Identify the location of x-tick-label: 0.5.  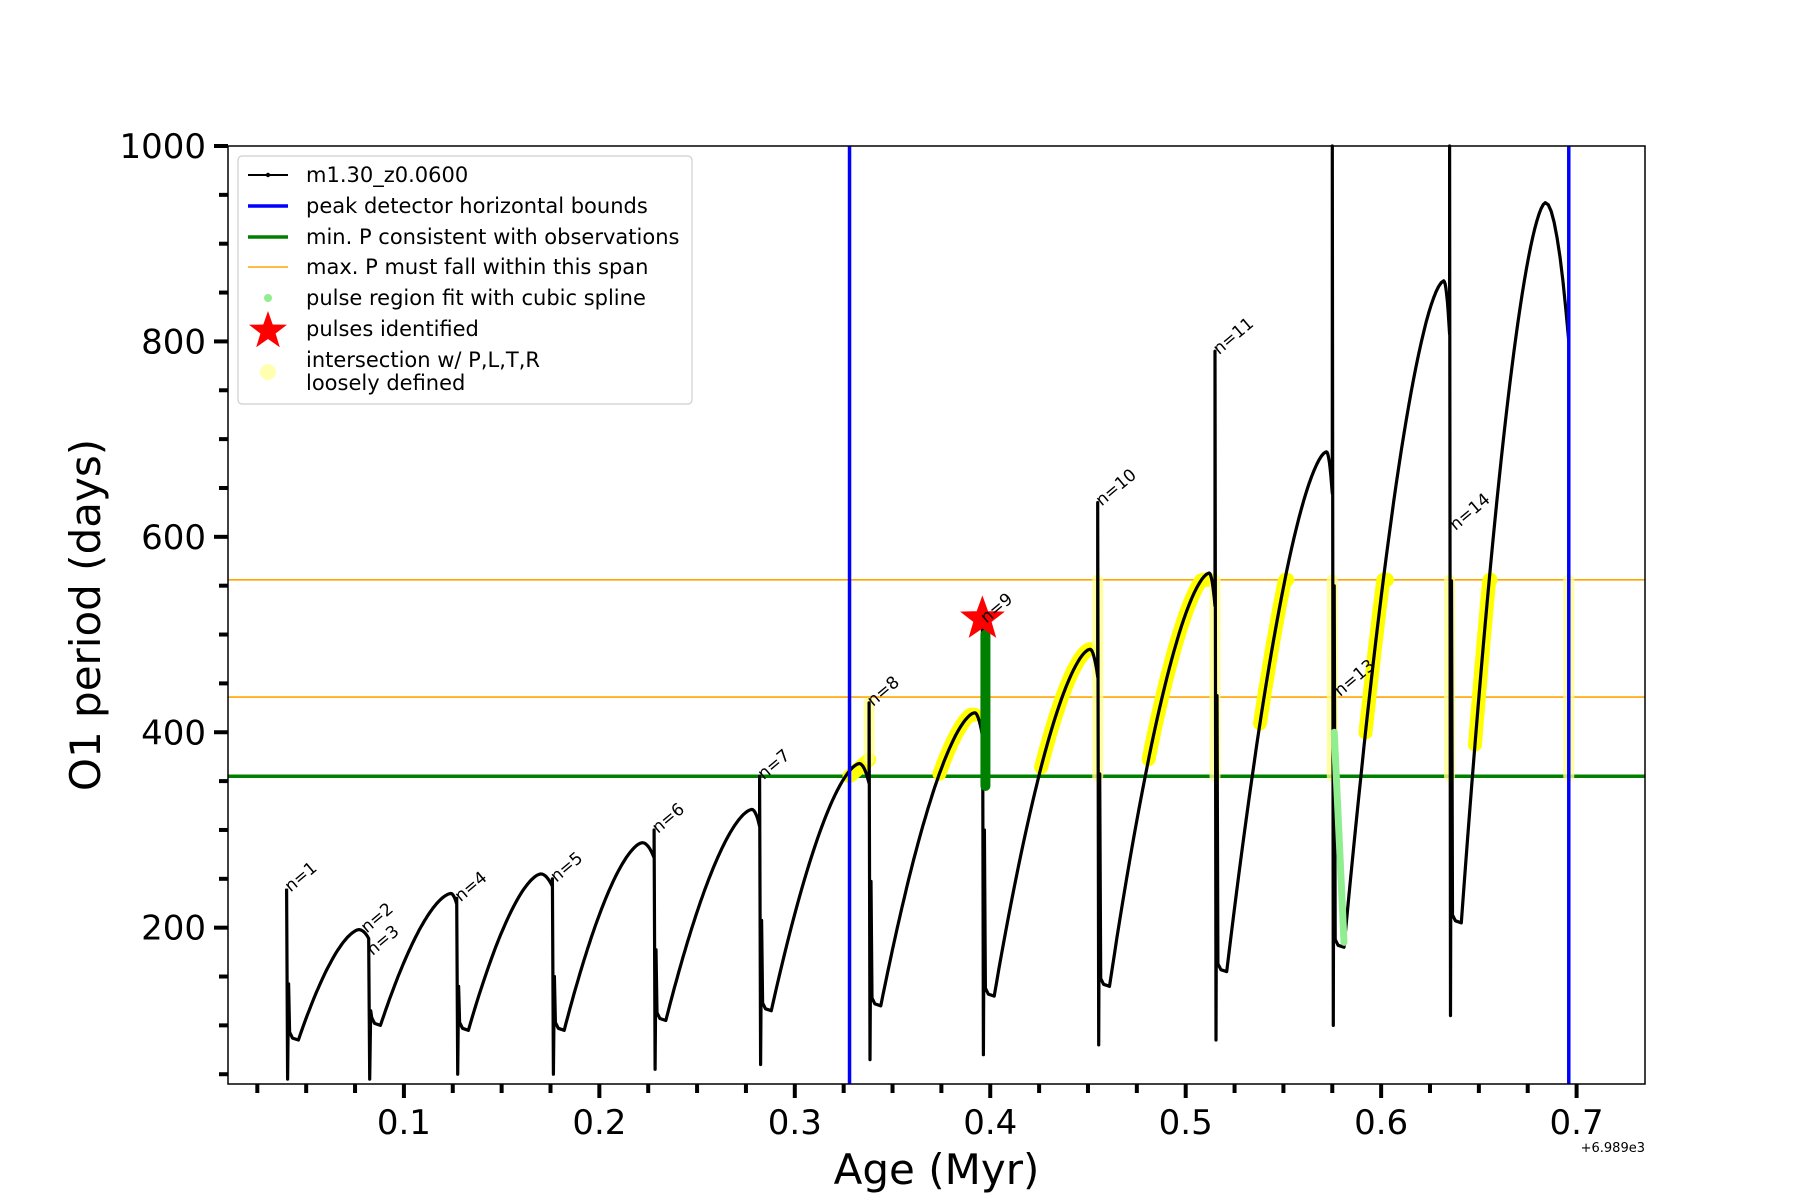
(1186, 1123).